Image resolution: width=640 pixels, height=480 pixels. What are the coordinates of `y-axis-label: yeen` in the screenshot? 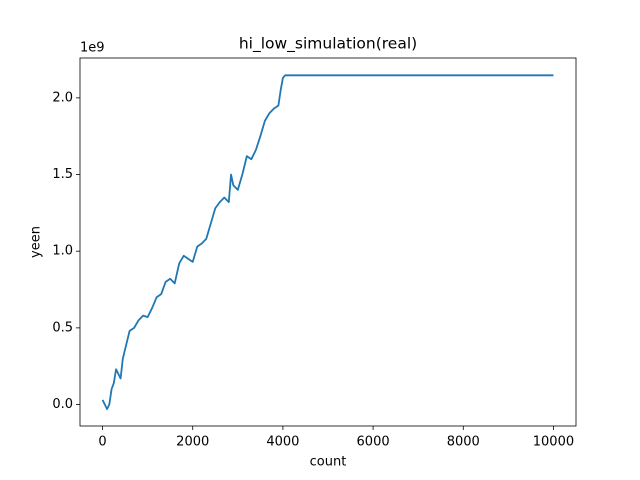 It's located at (36, 242).